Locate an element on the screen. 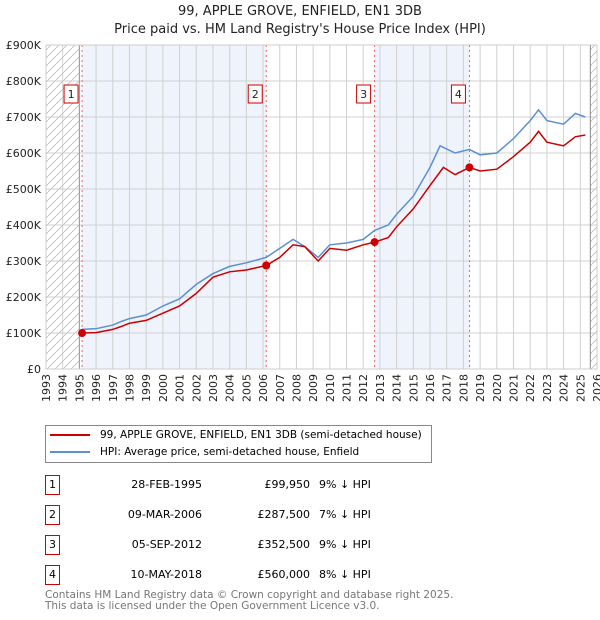  x-tick-label: 2015 is located at coordinates (413, 388).